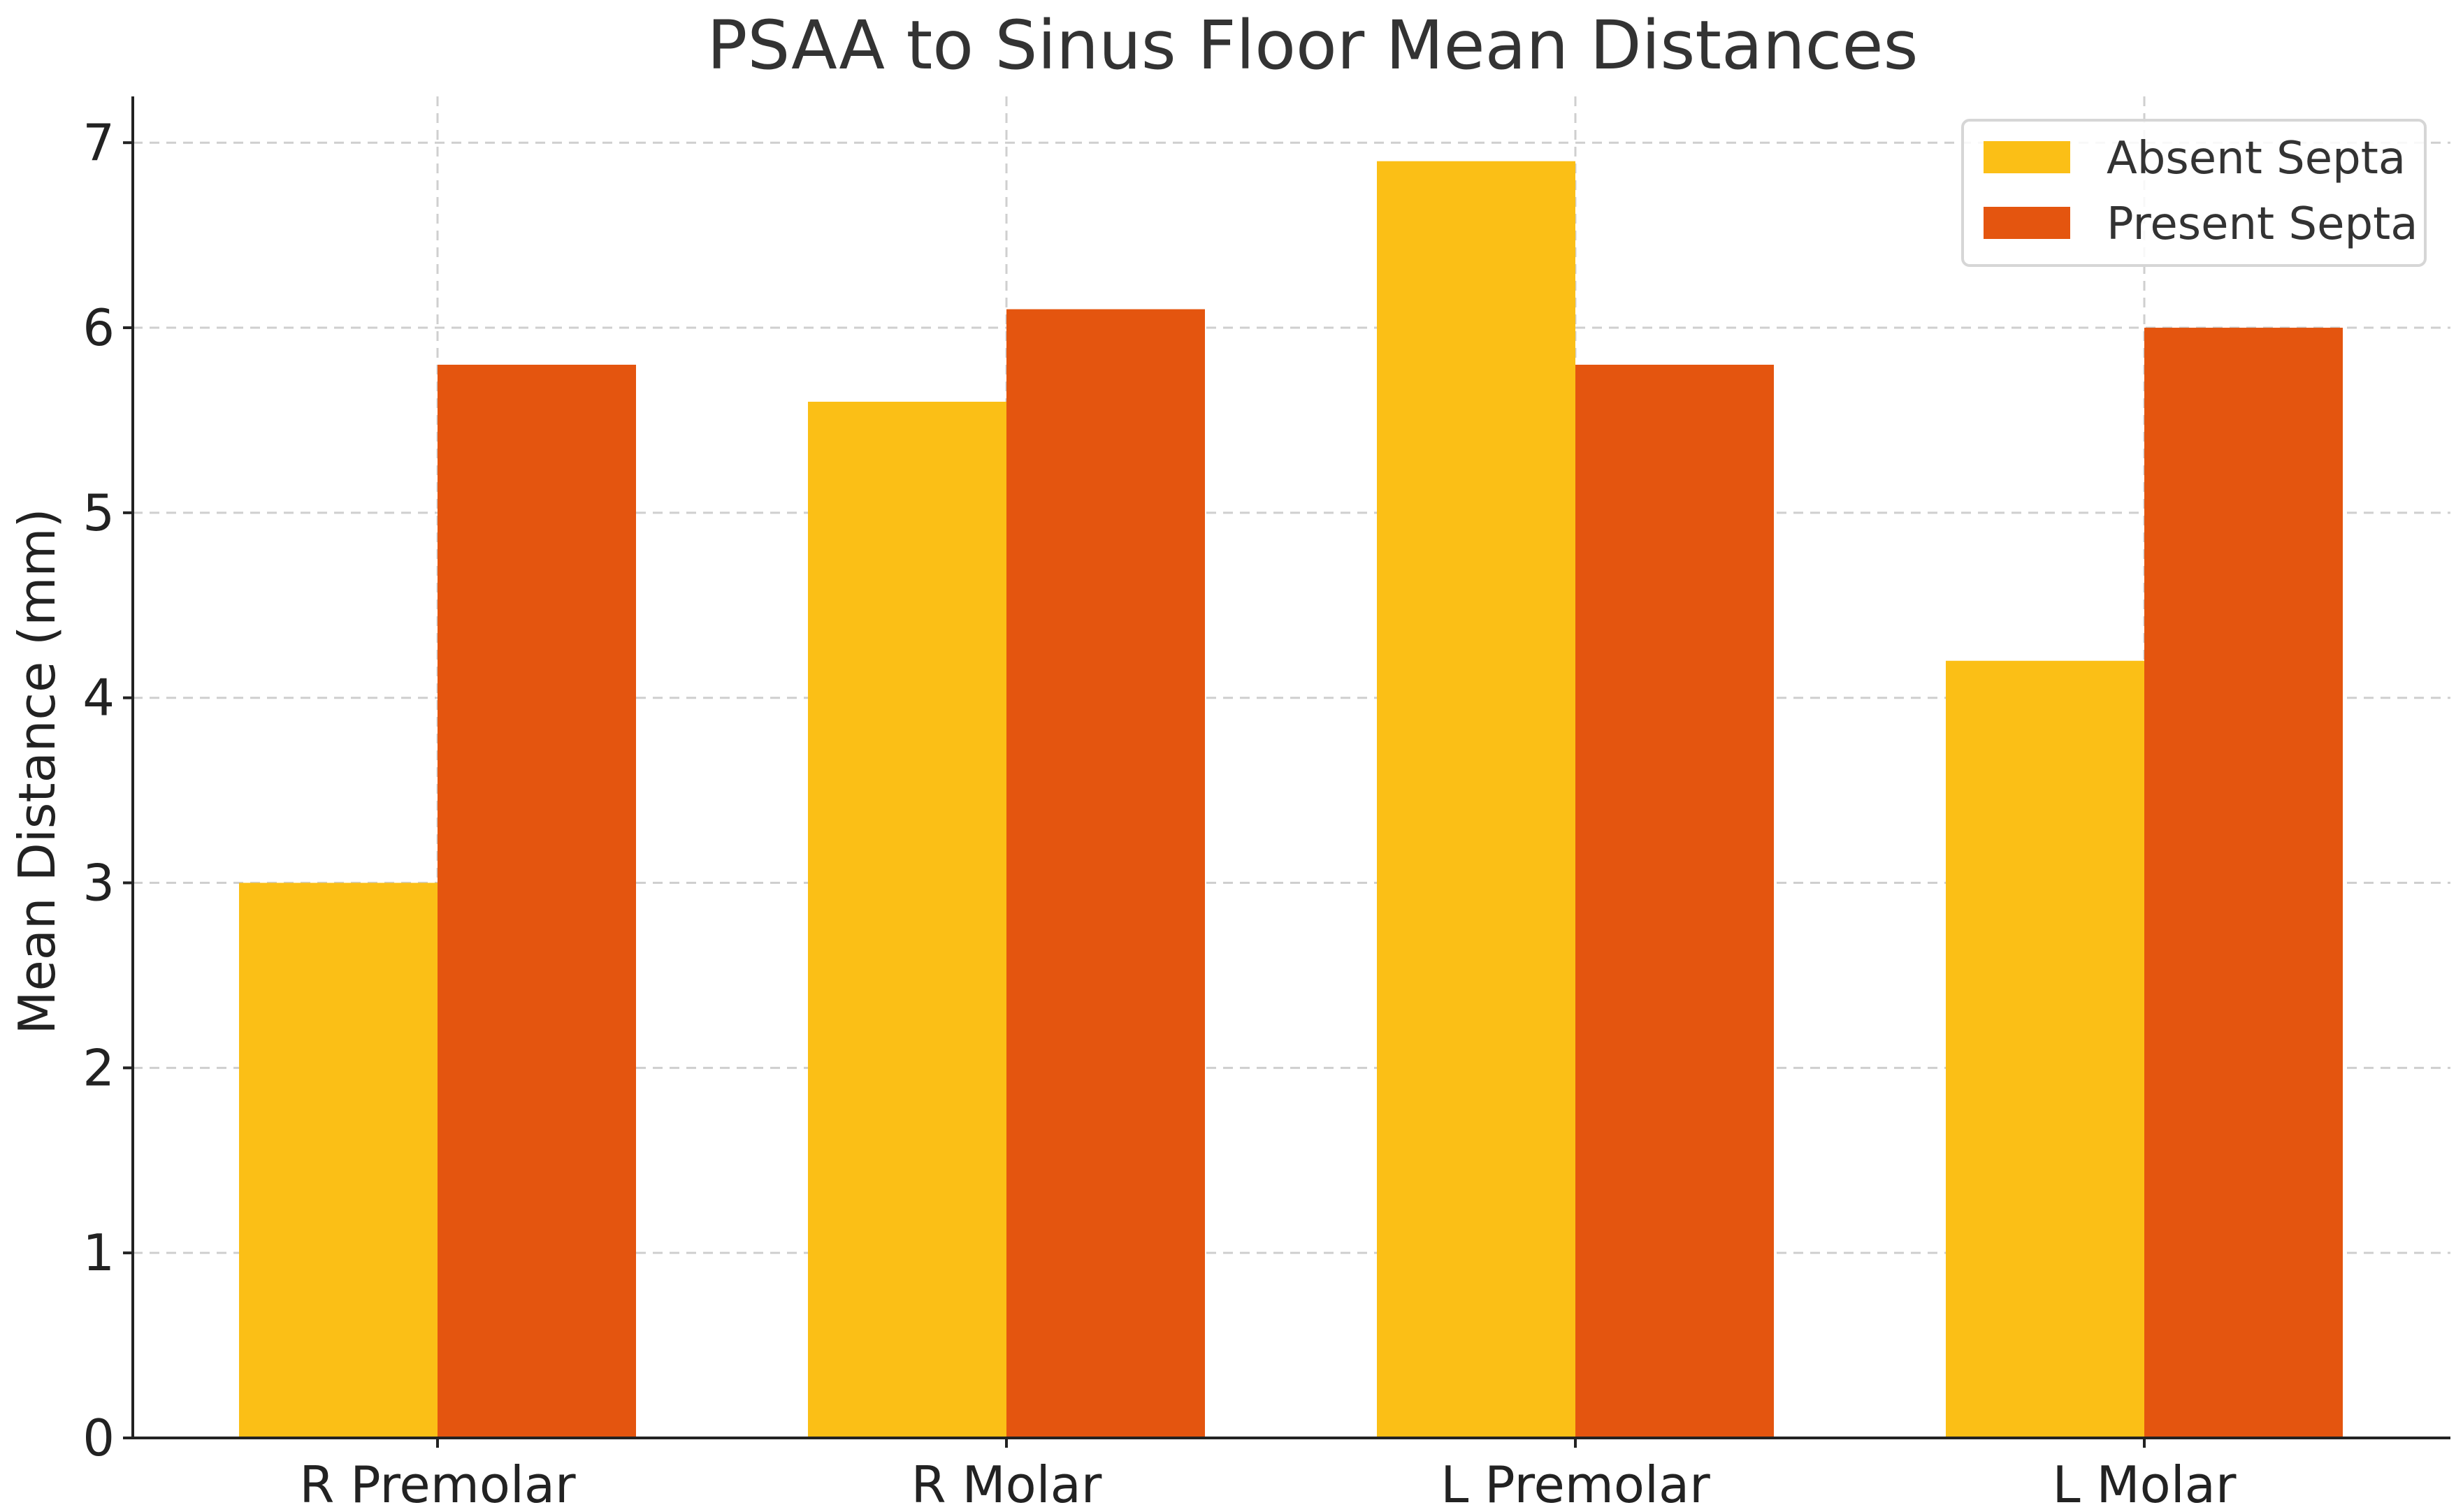 This screenshot has width=2463, height=1512. Describe the element at coordinates (98, 142) in the screenshot. I see `y-tick-label: 7` at that location.